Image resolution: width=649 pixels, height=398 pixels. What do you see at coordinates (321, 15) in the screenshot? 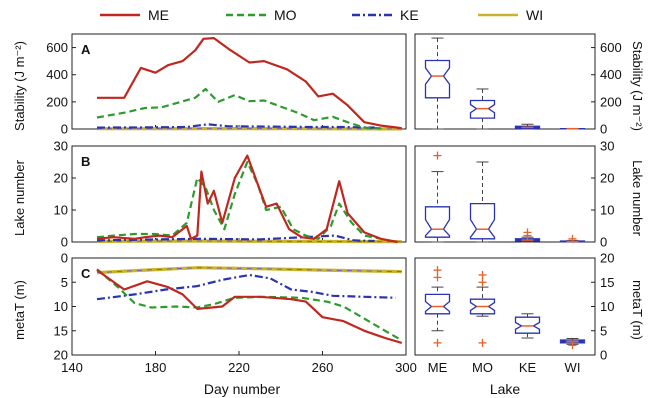
I see `legend: ME MO KE WI` at bounding box center [321, 15].